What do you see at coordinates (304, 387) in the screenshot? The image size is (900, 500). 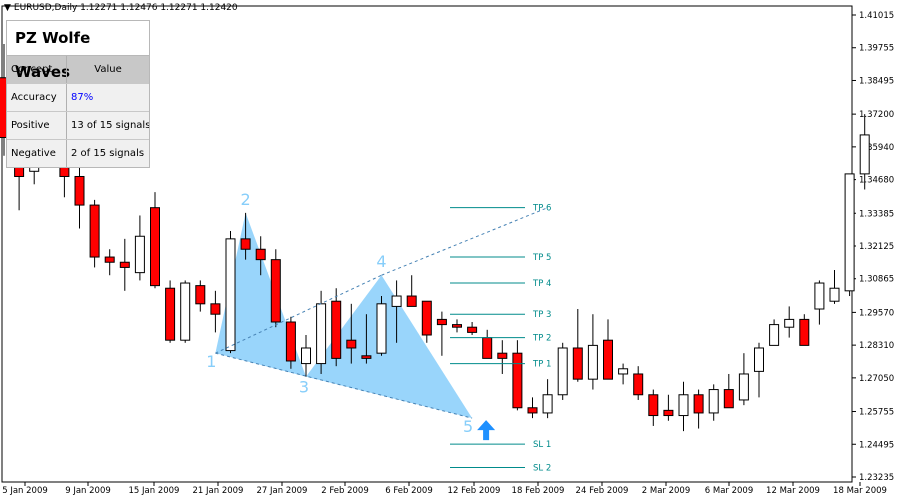 I see `wolfe-point-label: 3` at bounding box center [304, 387].